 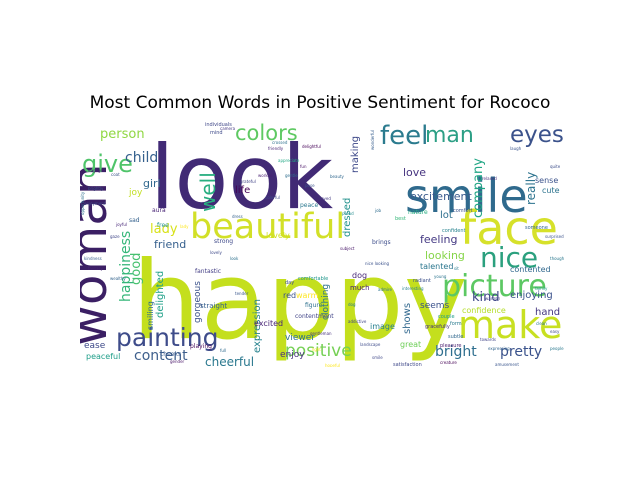 What do you see at coordinates (152, 183) in the screenshot?
I see `cloud-word-girl: girl` at bounding box center [152, 183].